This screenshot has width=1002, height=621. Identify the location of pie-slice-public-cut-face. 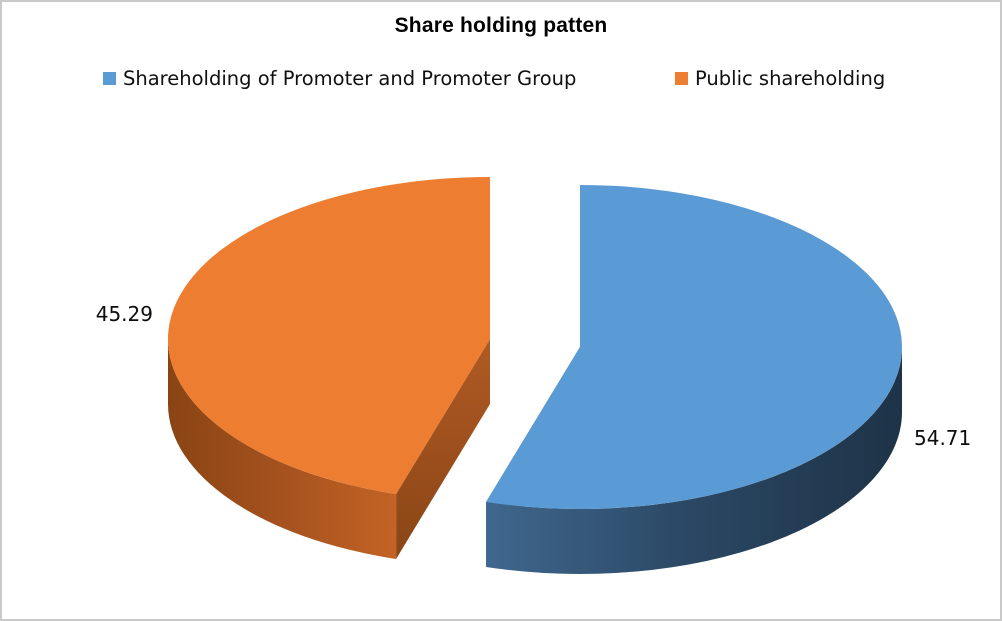
(443, 449).